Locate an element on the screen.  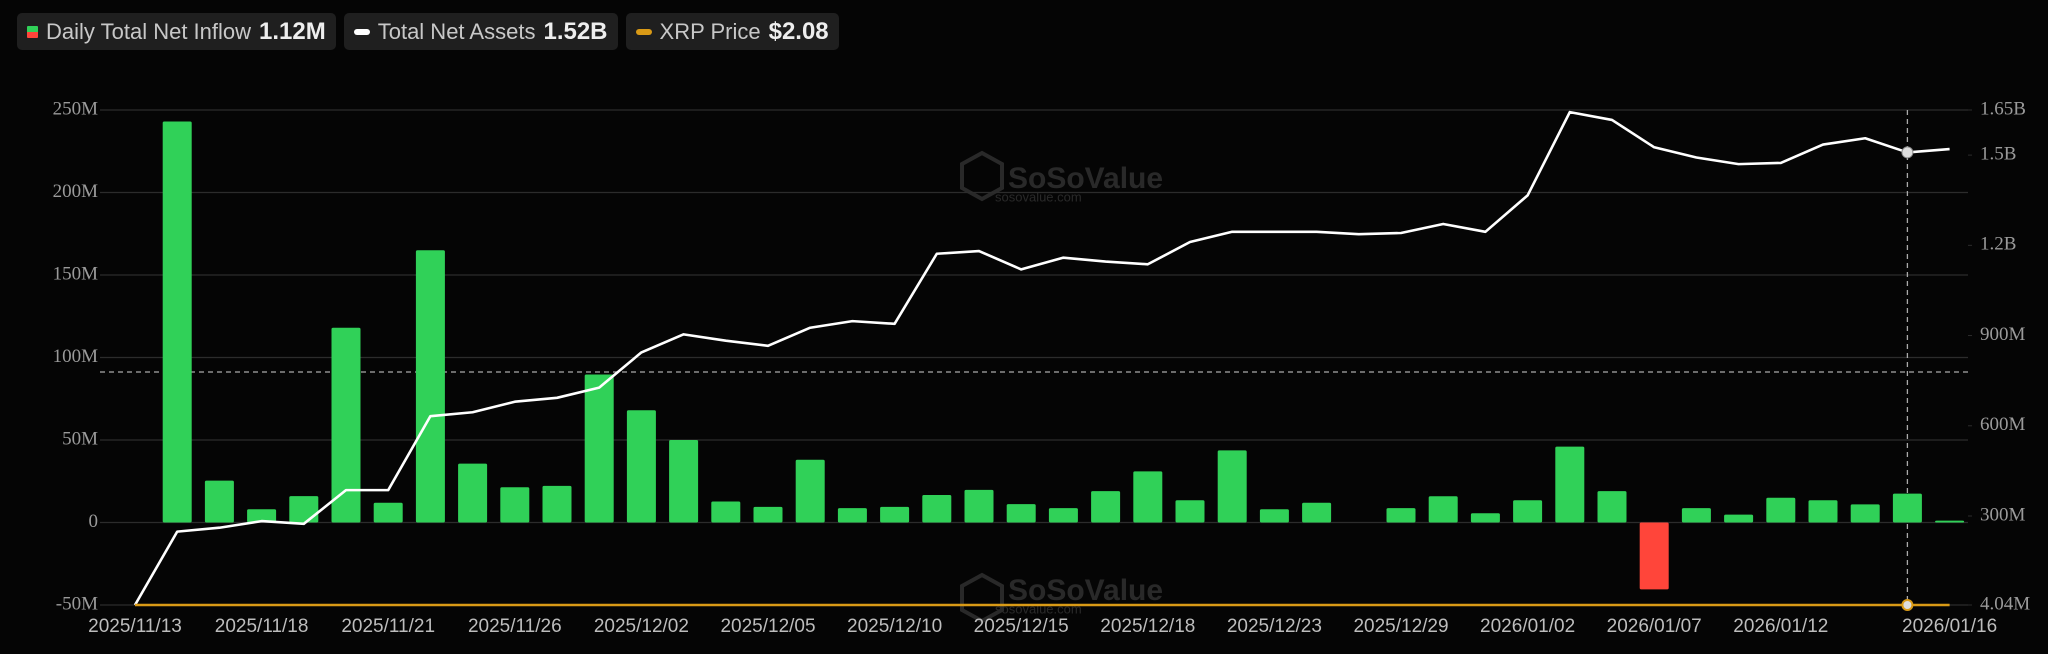
y-tick-label: 150M is located at coordinates (76, 273).